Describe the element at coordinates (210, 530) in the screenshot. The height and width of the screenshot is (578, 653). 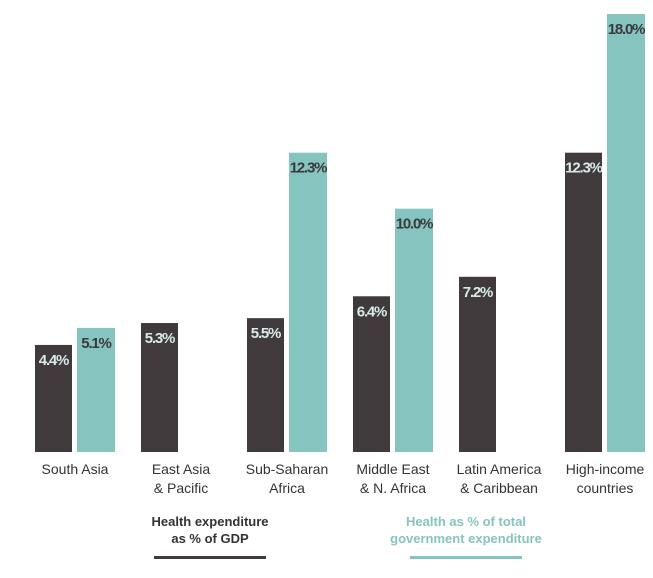
I see `legend-label: Health expenditure as % of GDP` at that location.